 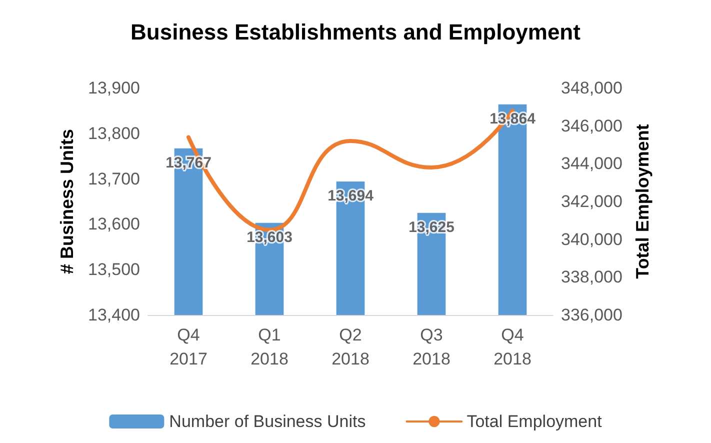 What do you see at coordinates (591, 315) in the screenshot?
I see `y2-tick-label: 336,000` at bounding box center [591, 315].